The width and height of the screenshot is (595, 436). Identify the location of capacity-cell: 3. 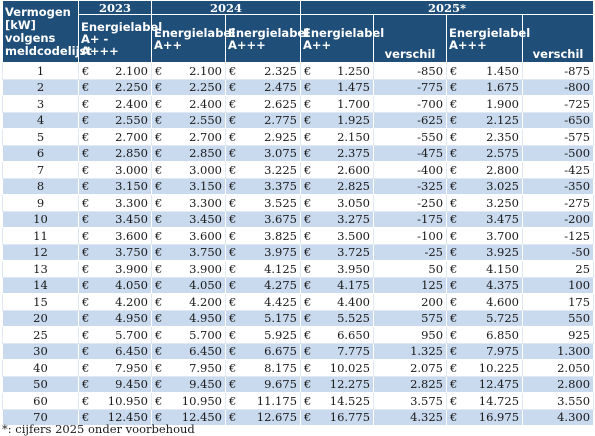
(40, 104).